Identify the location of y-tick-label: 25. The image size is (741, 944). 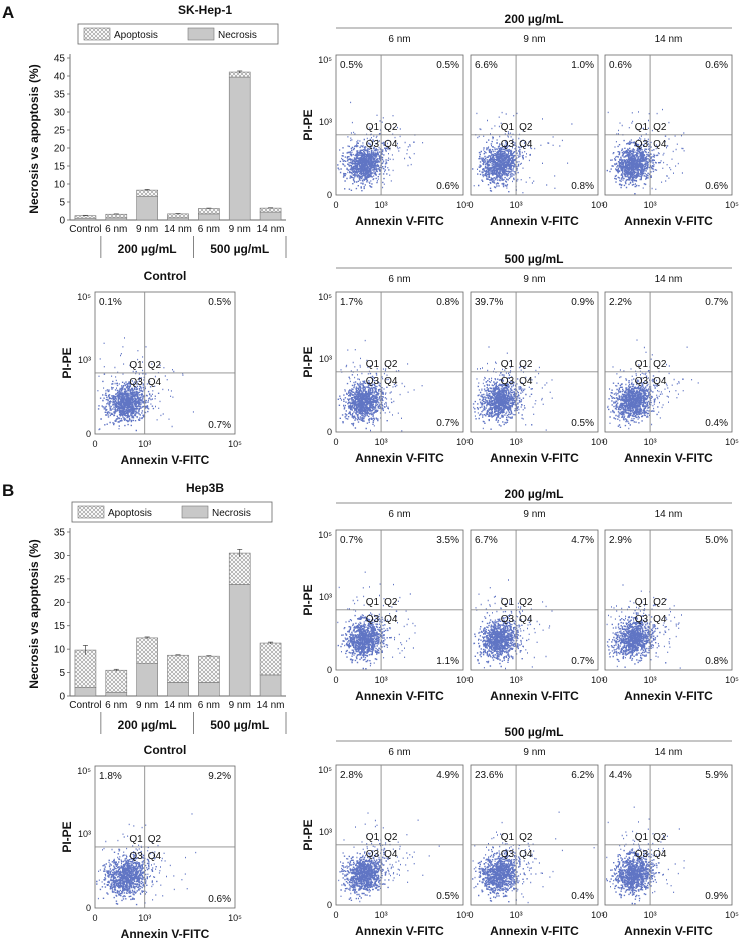
(60, 131).